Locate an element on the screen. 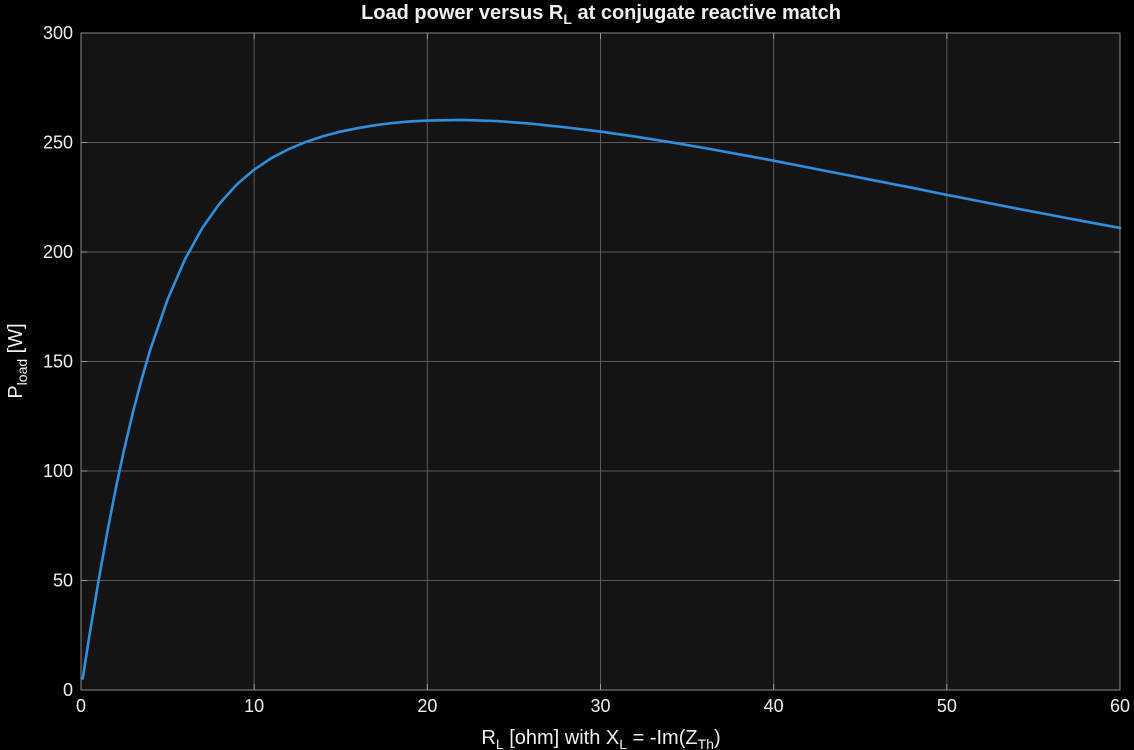  y-tick-label: 100 is located at coordinates (58, 471).